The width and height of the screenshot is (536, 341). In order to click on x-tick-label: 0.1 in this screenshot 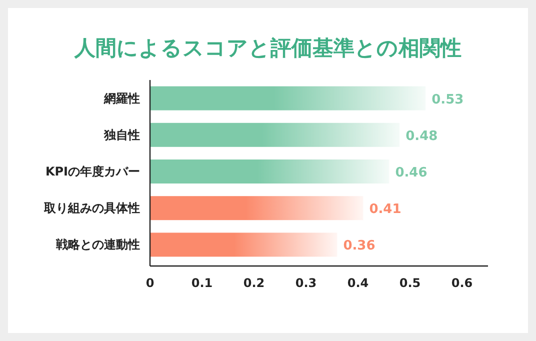, I will do `click(202, 283)`.